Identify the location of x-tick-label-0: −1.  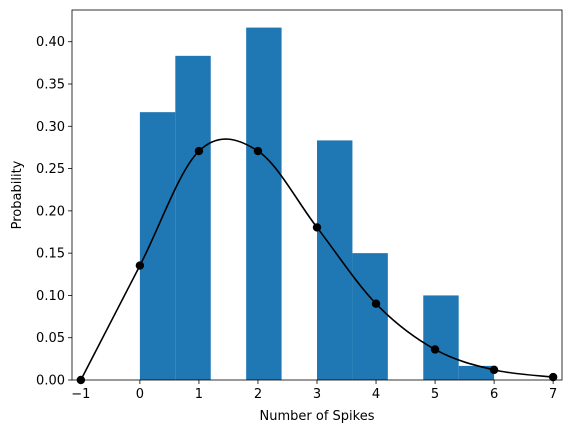
(80, 394).